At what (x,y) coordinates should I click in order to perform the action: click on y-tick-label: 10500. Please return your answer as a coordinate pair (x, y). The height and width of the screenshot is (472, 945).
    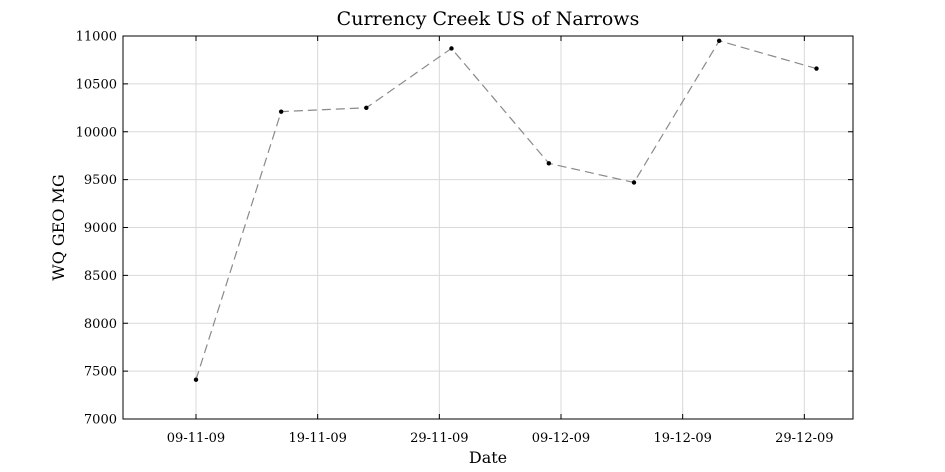
    Looking at the image, I should click on (96, 84).